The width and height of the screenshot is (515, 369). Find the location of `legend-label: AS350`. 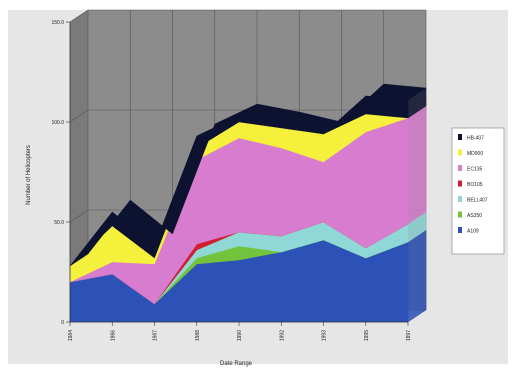

legend-label: AS350 is located at coordinates (474, 216).